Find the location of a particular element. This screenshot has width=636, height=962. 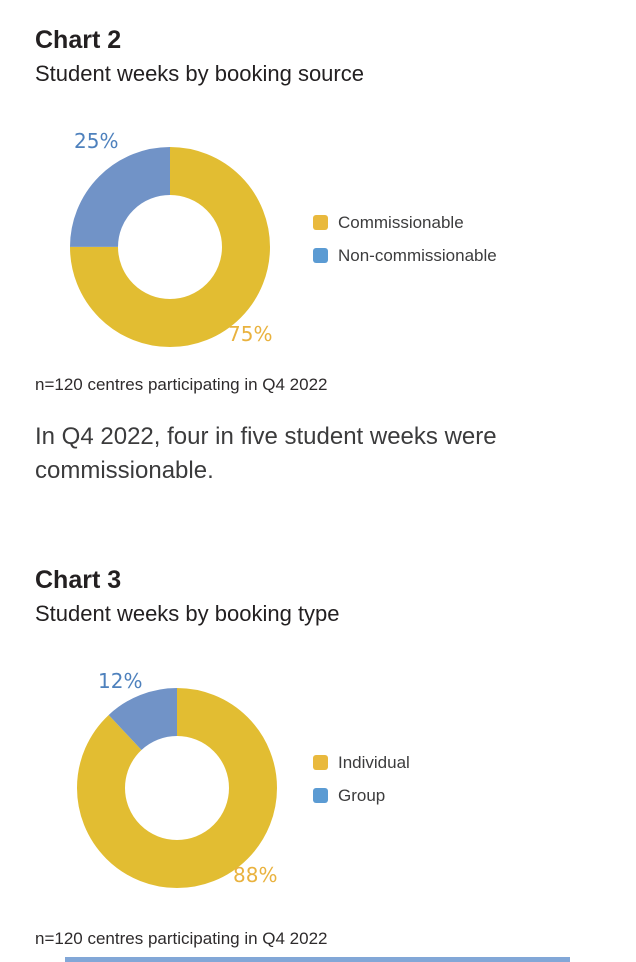

non-commissionable-swatch-icon is located at coordinates (320, 255).